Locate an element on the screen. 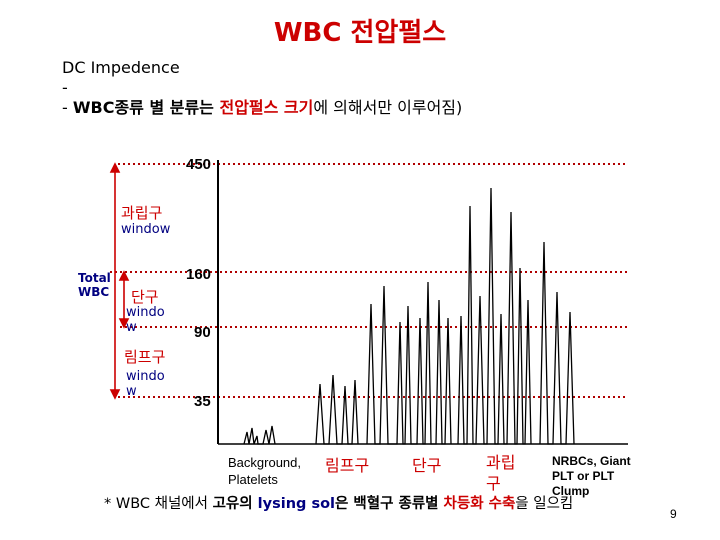 Image resolution: width=720 pixels, height=540 pixels. footnote-b: 고유의 is located at coordinates (235, 504).